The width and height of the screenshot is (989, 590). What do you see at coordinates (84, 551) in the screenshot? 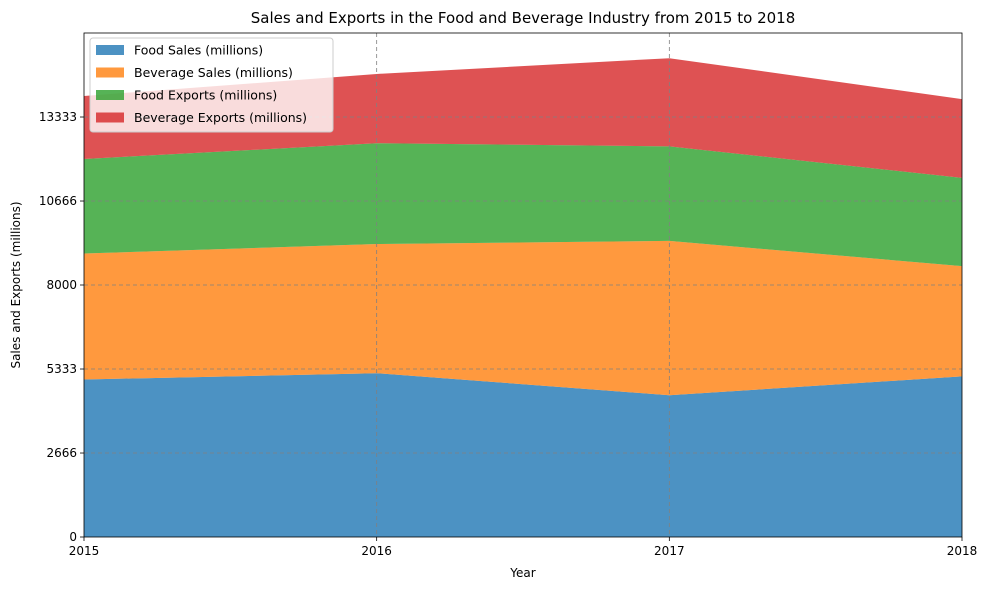
I see `x-tick-label: 2015` at bounding box center [84, 551].